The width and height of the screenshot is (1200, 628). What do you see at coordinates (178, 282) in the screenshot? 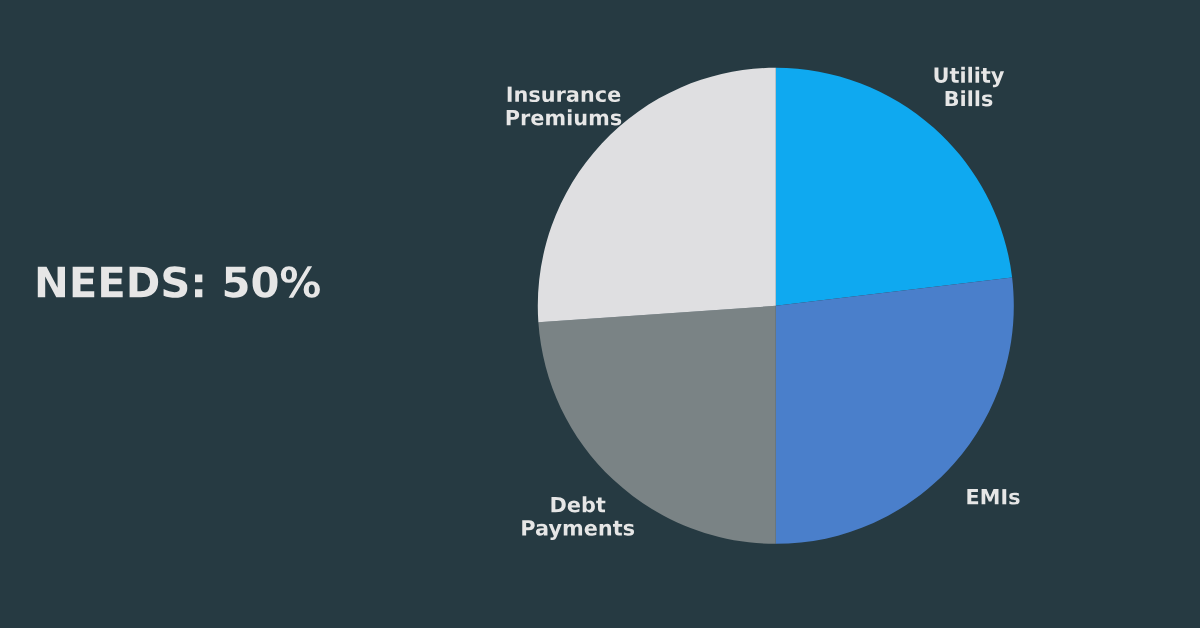
I see `text: NEEDS: 50%` at bounding box center [178, 282].